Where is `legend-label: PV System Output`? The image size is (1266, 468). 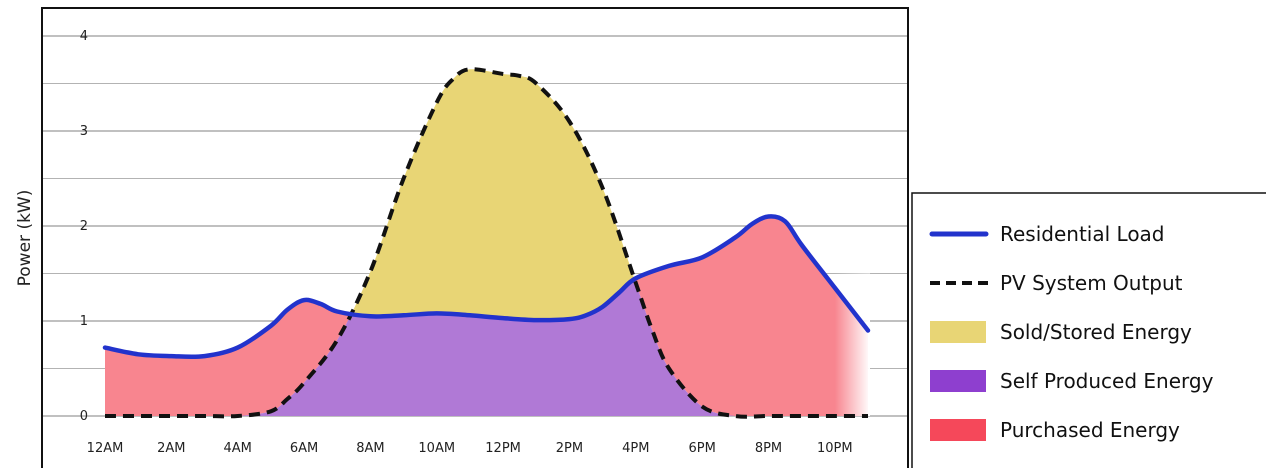
legend-label: PV System Output is located at coordinates (1091, 283).